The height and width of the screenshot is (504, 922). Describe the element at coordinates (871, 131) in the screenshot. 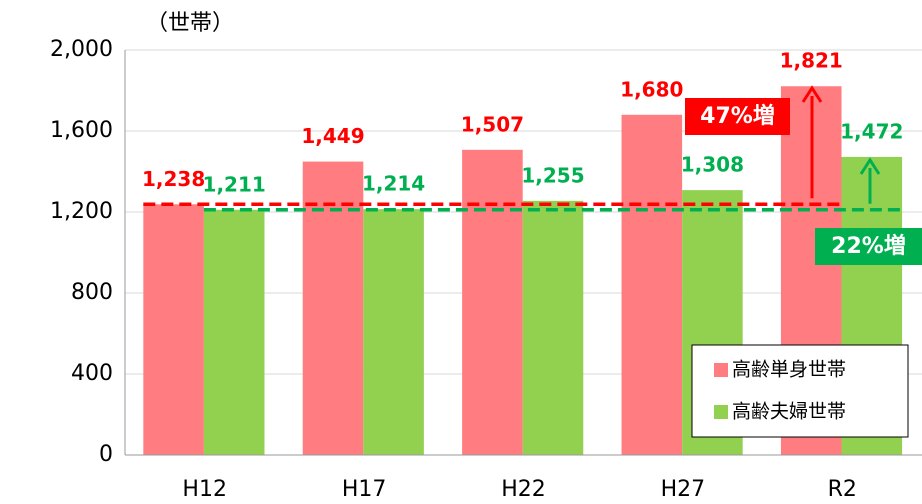

I see `value-label: 1,472` at that location.